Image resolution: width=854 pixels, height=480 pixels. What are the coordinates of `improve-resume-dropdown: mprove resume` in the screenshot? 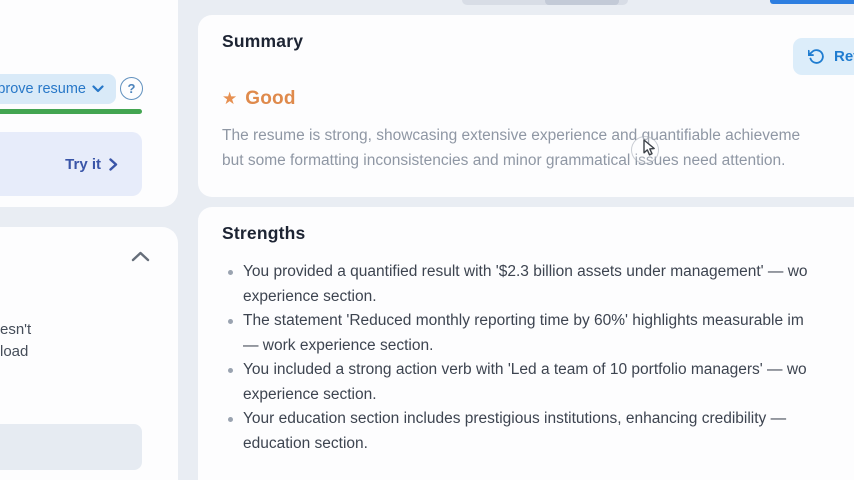 It's located at (58, 89).